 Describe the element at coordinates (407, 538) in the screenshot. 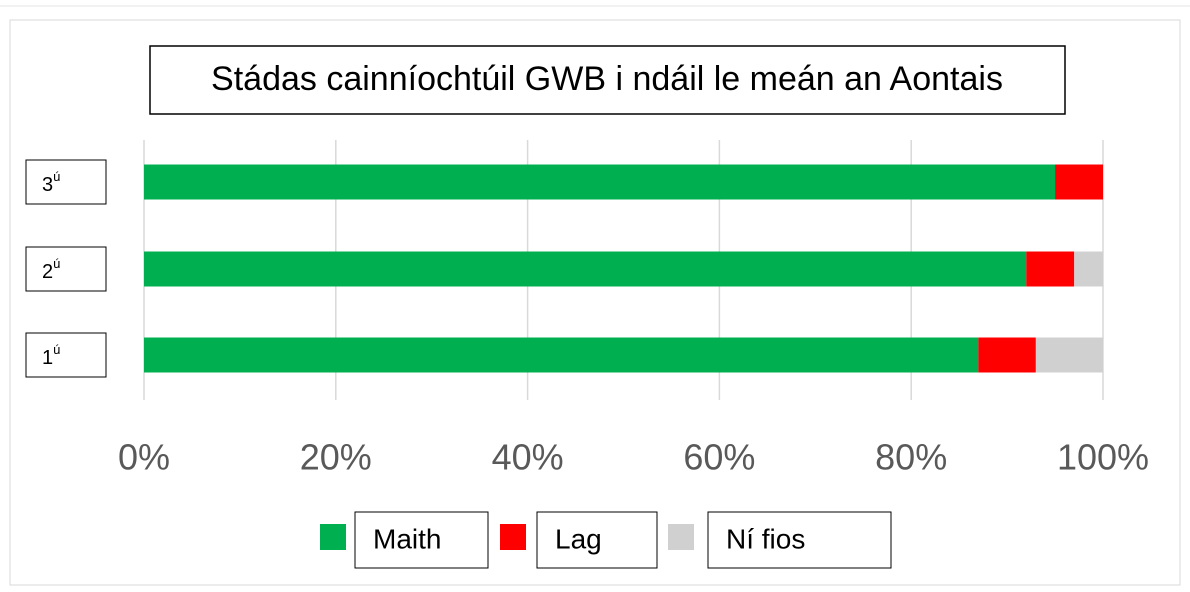

I see `legend-label: Maith` at that location.